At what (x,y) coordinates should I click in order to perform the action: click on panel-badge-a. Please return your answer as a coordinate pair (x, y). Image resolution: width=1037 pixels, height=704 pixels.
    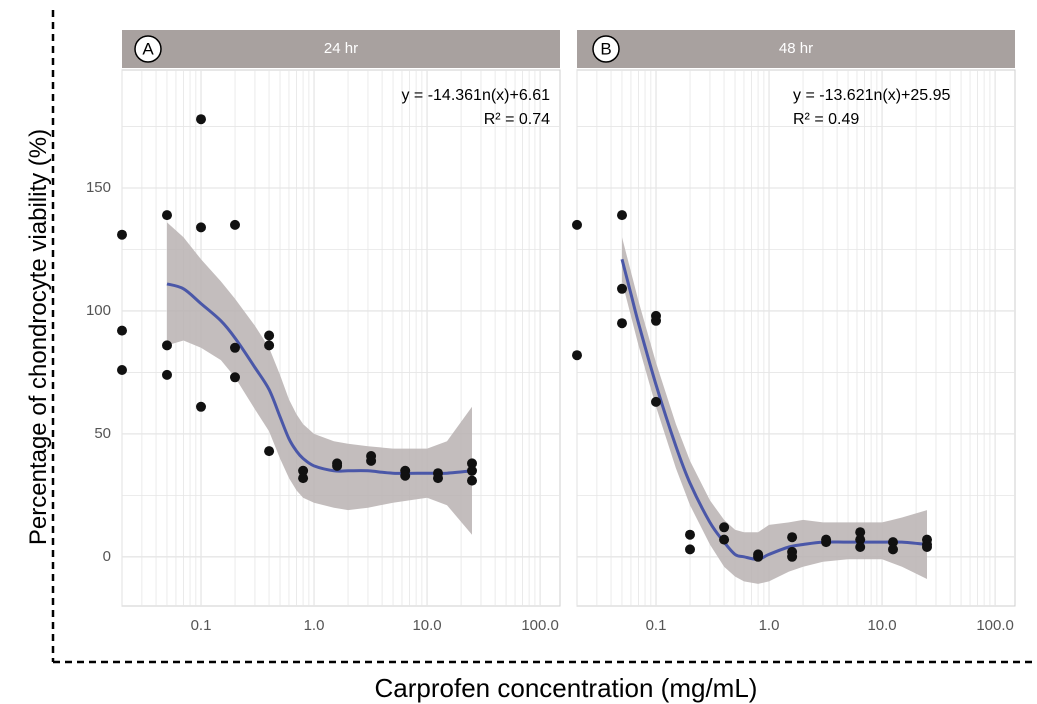
    Looking at the image, I should click on (148, 49).